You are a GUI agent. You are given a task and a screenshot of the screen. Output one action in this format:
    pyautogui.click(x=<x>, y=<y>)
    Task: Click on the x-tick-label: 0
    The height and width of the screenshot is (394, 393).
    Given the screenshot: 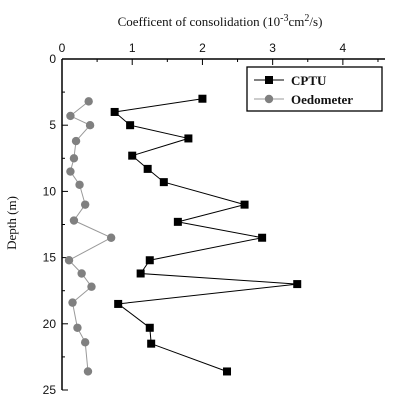 What is the action you would take?
    pyautogui.click(x=62, y=48)
    